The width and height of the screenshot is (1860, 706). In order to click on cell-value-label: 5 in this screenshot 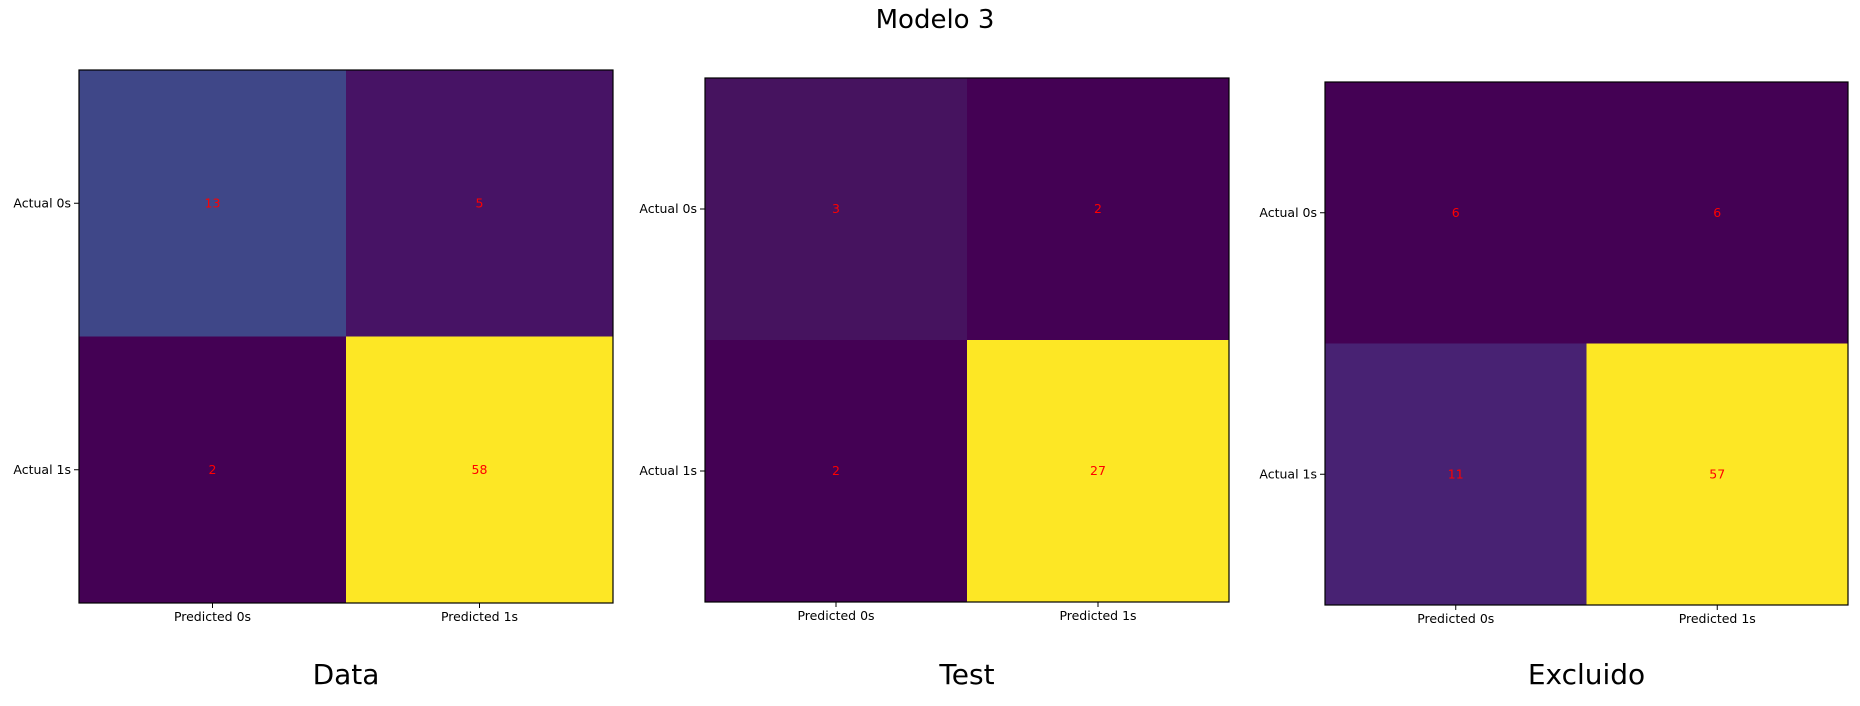, I will do `click(480, 202)`.